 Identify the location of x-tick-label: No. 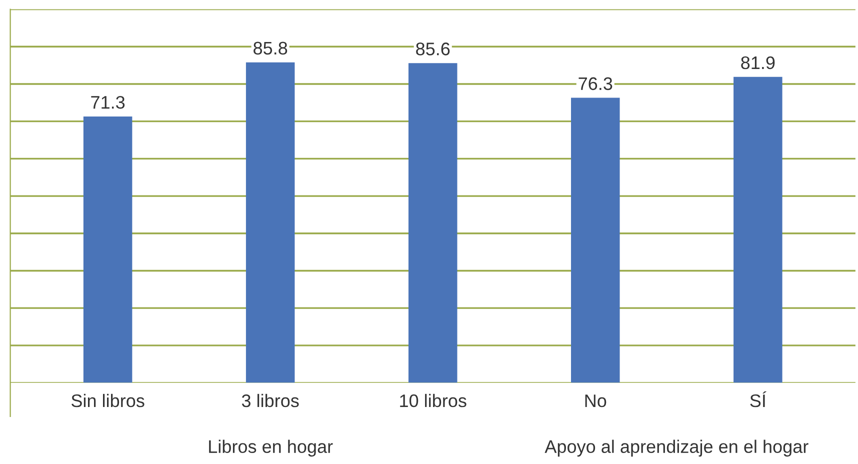
(595, 401).